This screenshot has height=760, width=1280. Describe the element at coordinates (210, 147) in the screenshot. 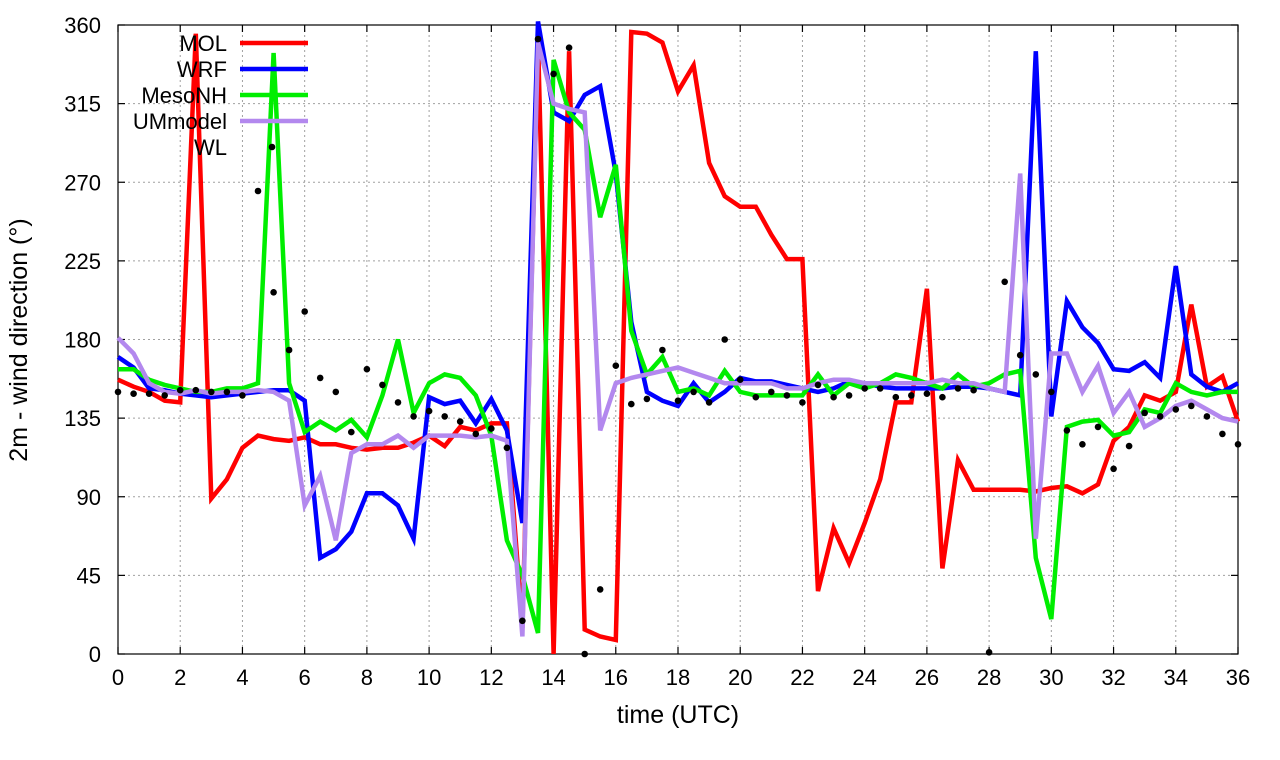

I see `legend-label-wl: WL` at that location.